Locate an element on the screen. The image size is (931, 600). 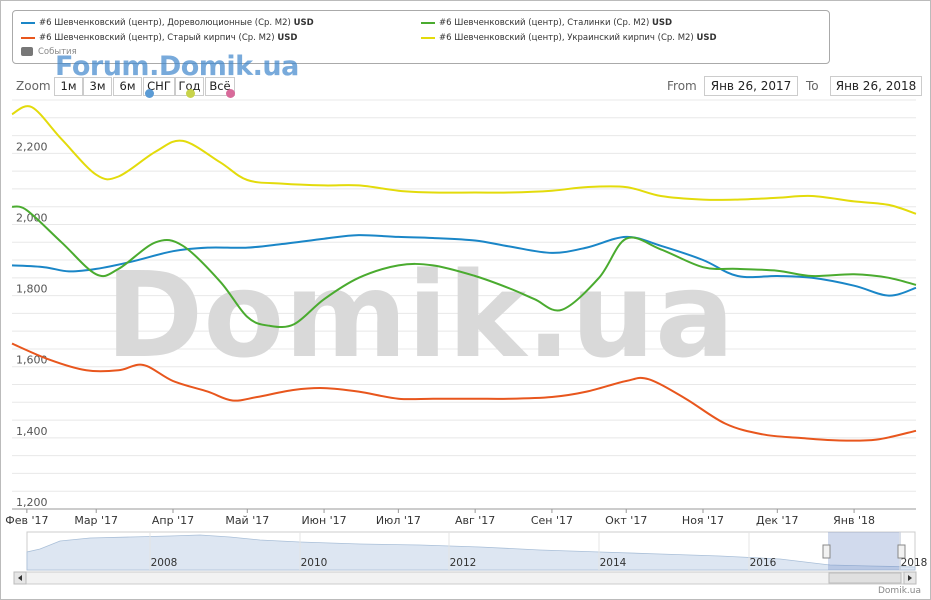
arrow-right-icon is located at coordinates (910, 578).